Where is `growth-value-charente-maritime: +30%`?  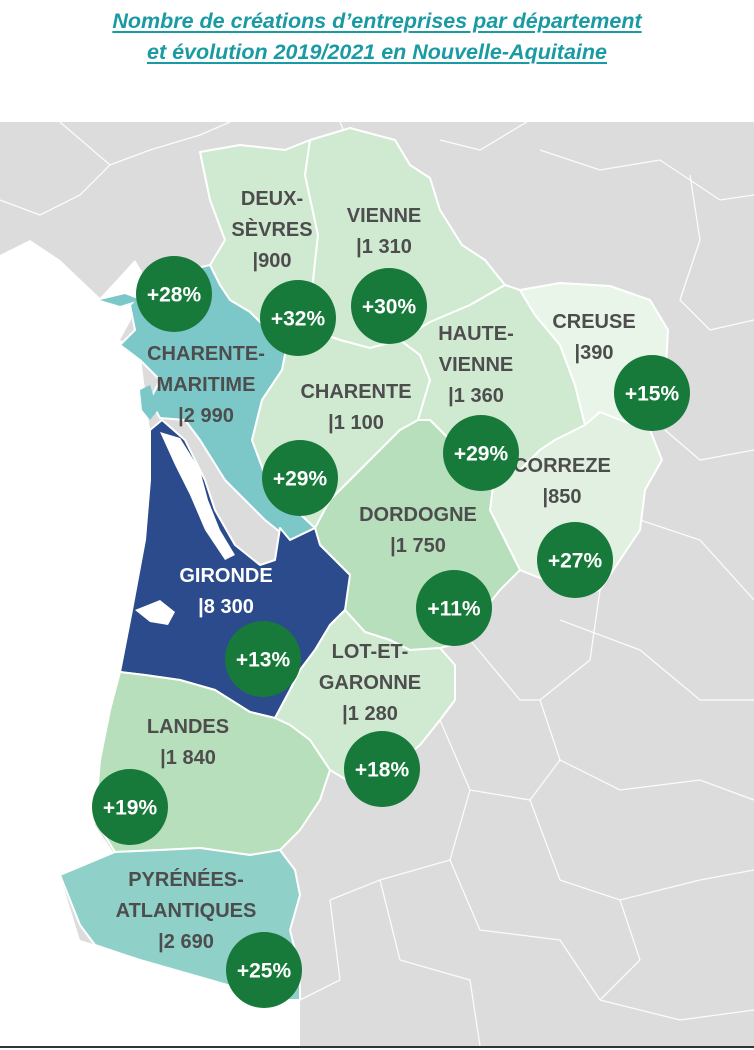 growth-value-charente-maritime: +30% is located at coordinates (389, 307).